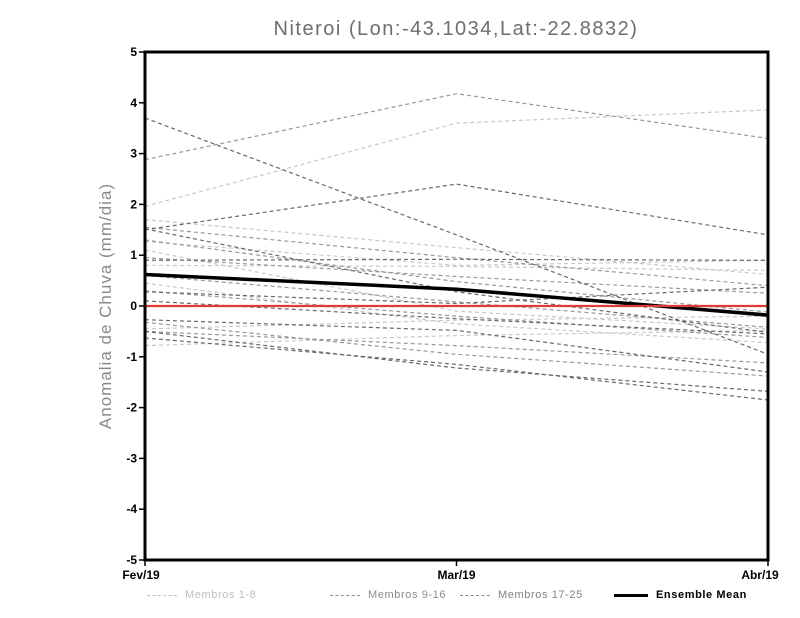 Image resolution: width=800 pixels, height=618 pixels. I want to click on legend-item-membros-1-8: Membros 1-8, so click(201, 595).